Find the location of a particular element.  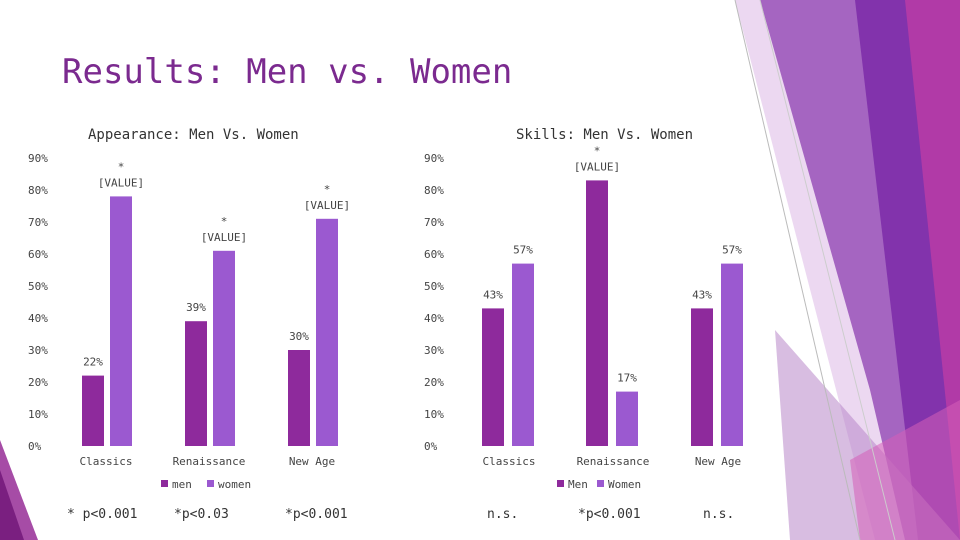

slide-title: Results: Men vs. Women is located at coordinates (287, 72).